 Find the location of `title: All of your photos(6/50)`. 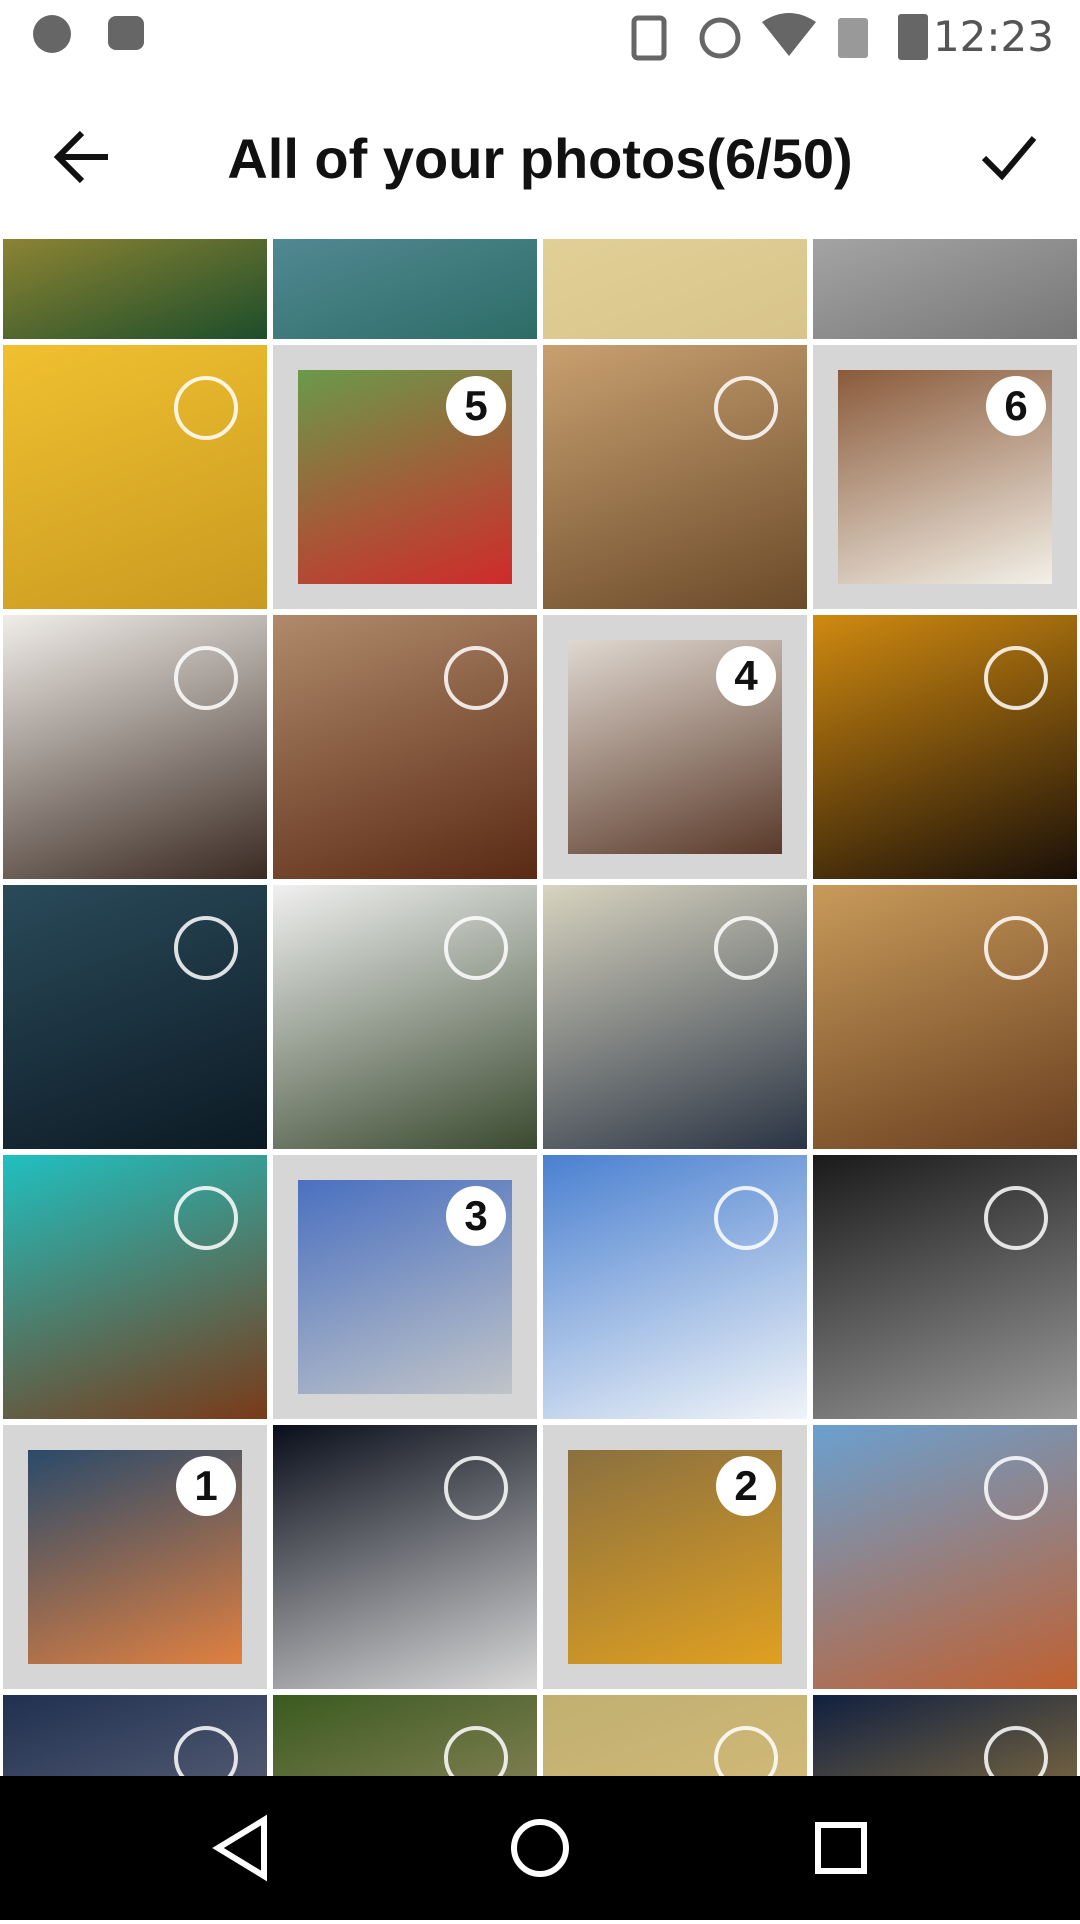

title: All of your photos(6/50) is located at coordinates (540, 158).